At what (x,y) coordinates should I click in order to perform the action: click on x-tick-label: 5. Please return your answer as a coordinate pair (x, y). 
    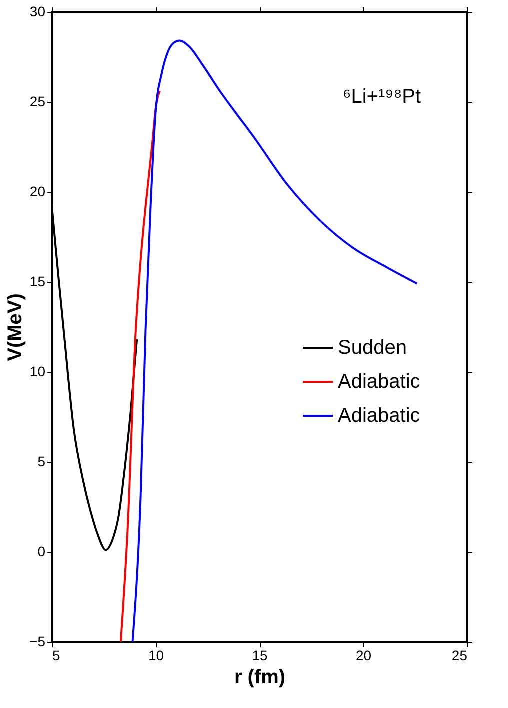
    Looking at the image, I should click on (56, 656).